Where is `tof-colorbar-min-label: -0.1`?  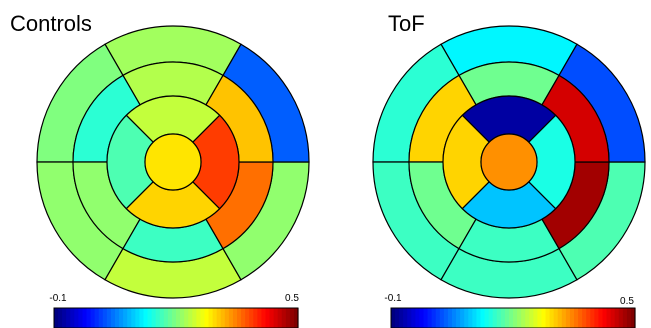 tof-colorbar-min-label: -0.1 is located at coordinates (393, 298).